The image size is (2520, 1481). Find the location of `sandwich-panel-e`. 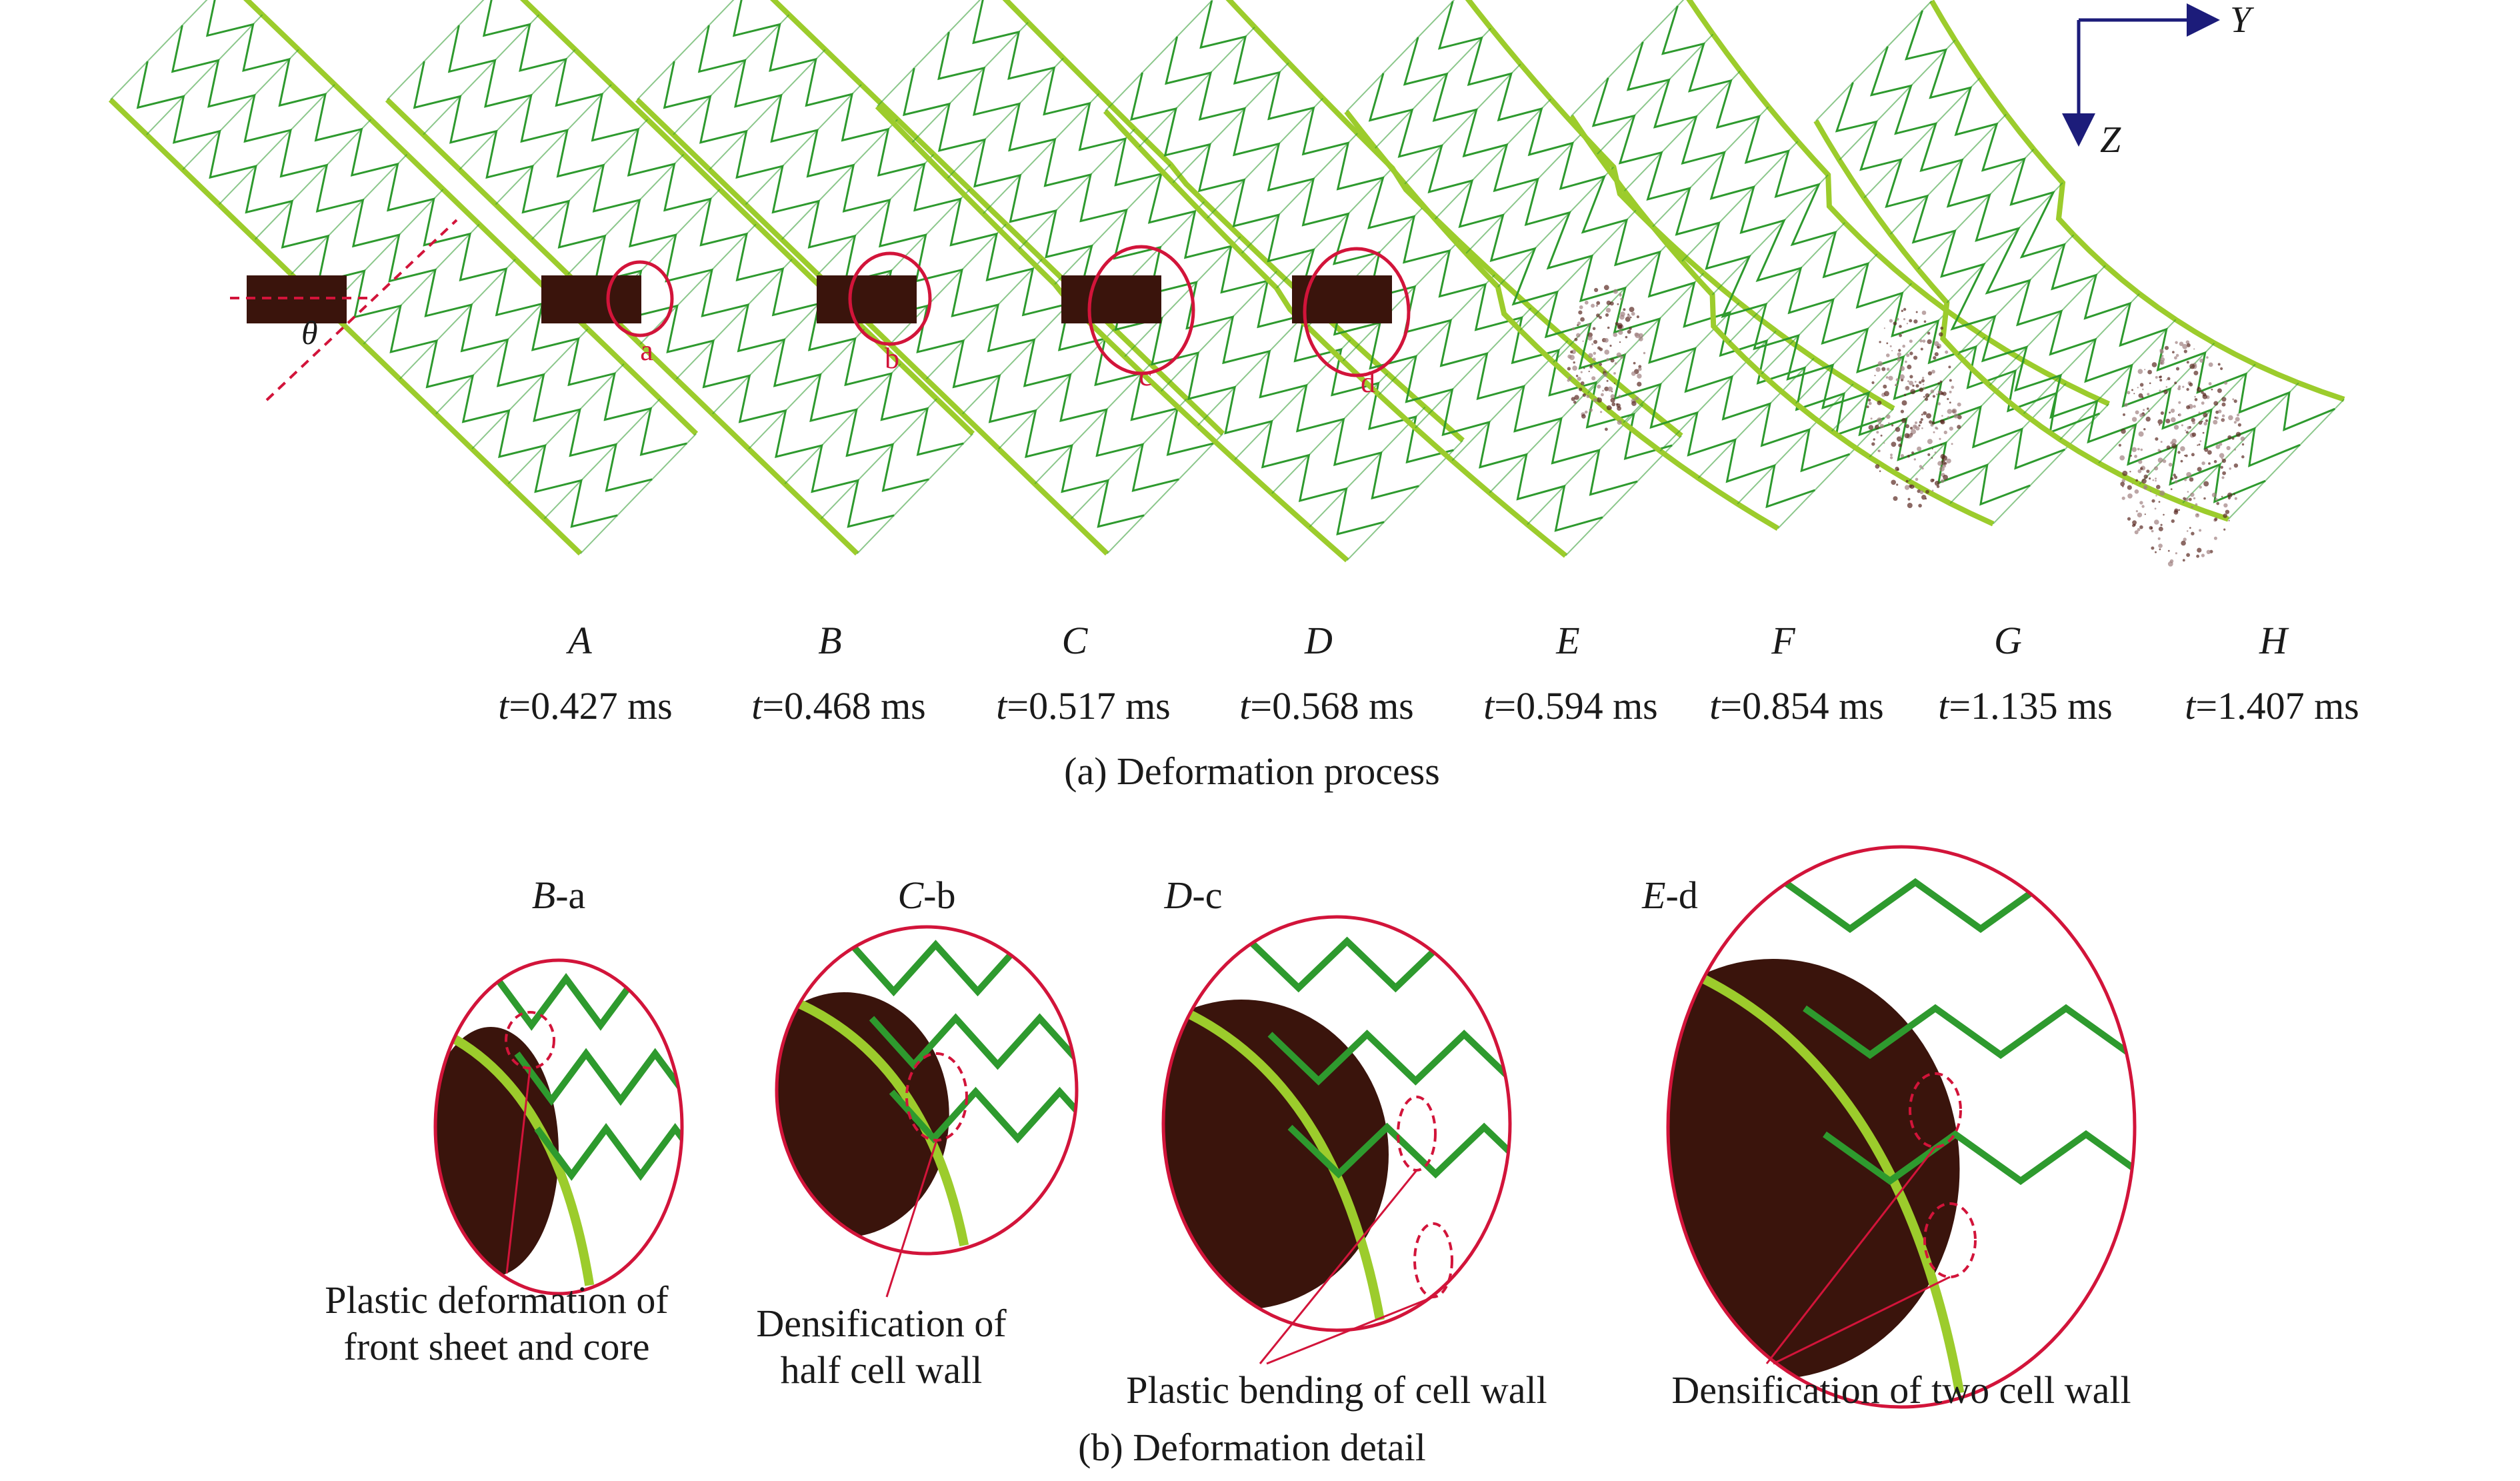

sandwich-panel-e is located at coordinates (1393, 279).